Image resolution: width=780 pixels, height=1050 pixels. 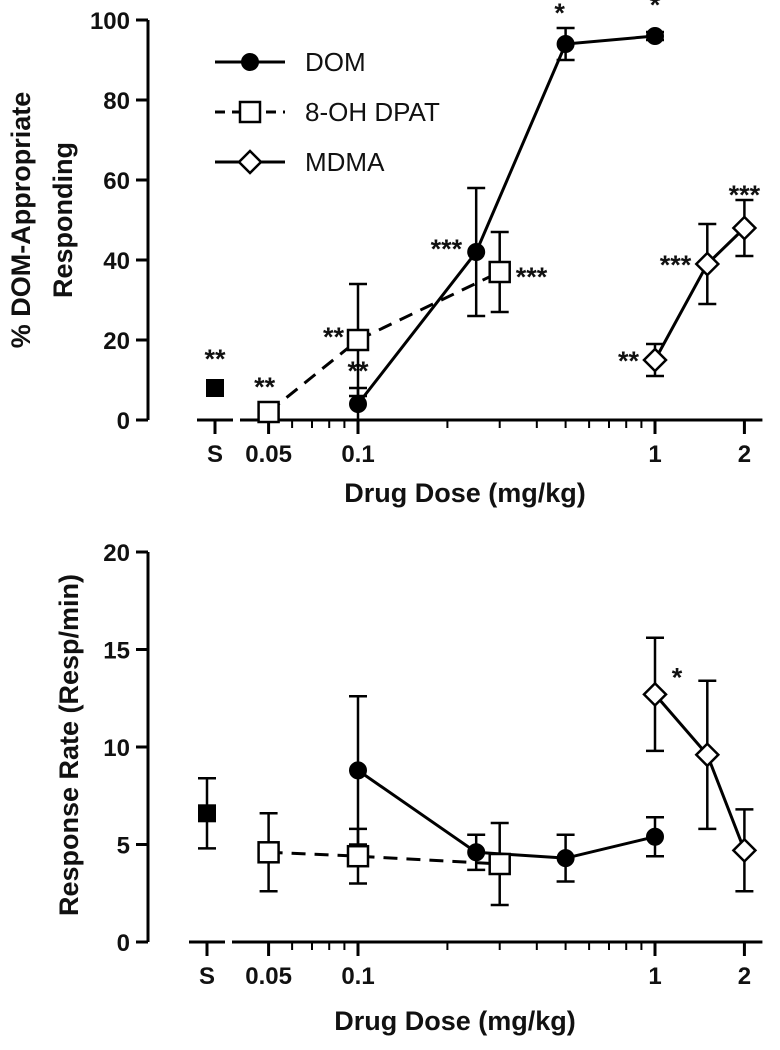 I want to click on series-8-oh-dpat: *******, so click(x=401, y=327).